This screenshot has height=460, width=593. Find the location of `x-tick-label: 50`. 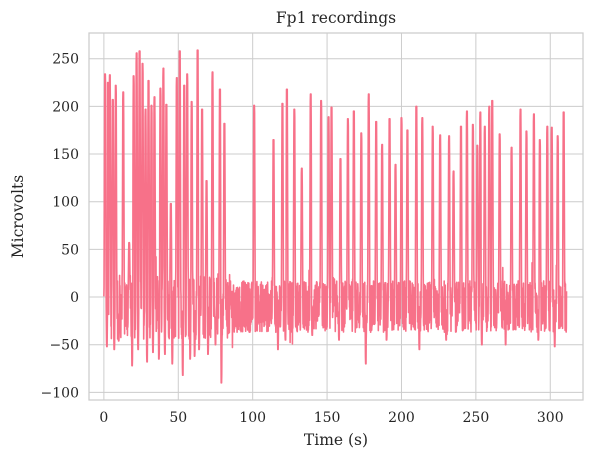

x-tick-label: 50 is located at coordinates (178, 418).